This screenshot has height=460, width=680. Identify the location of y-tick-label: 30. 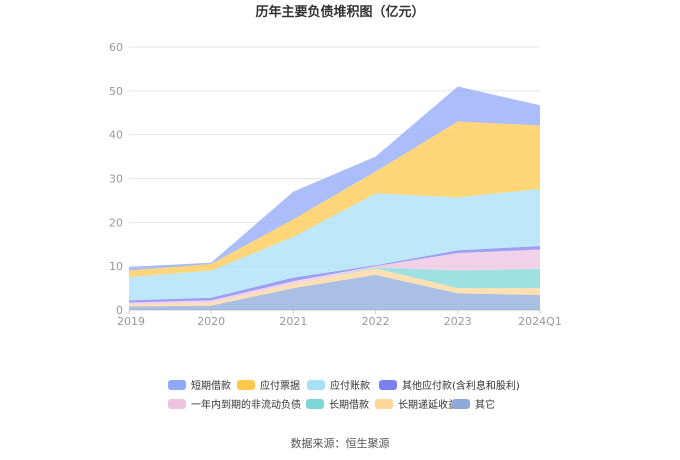
(116, 179).